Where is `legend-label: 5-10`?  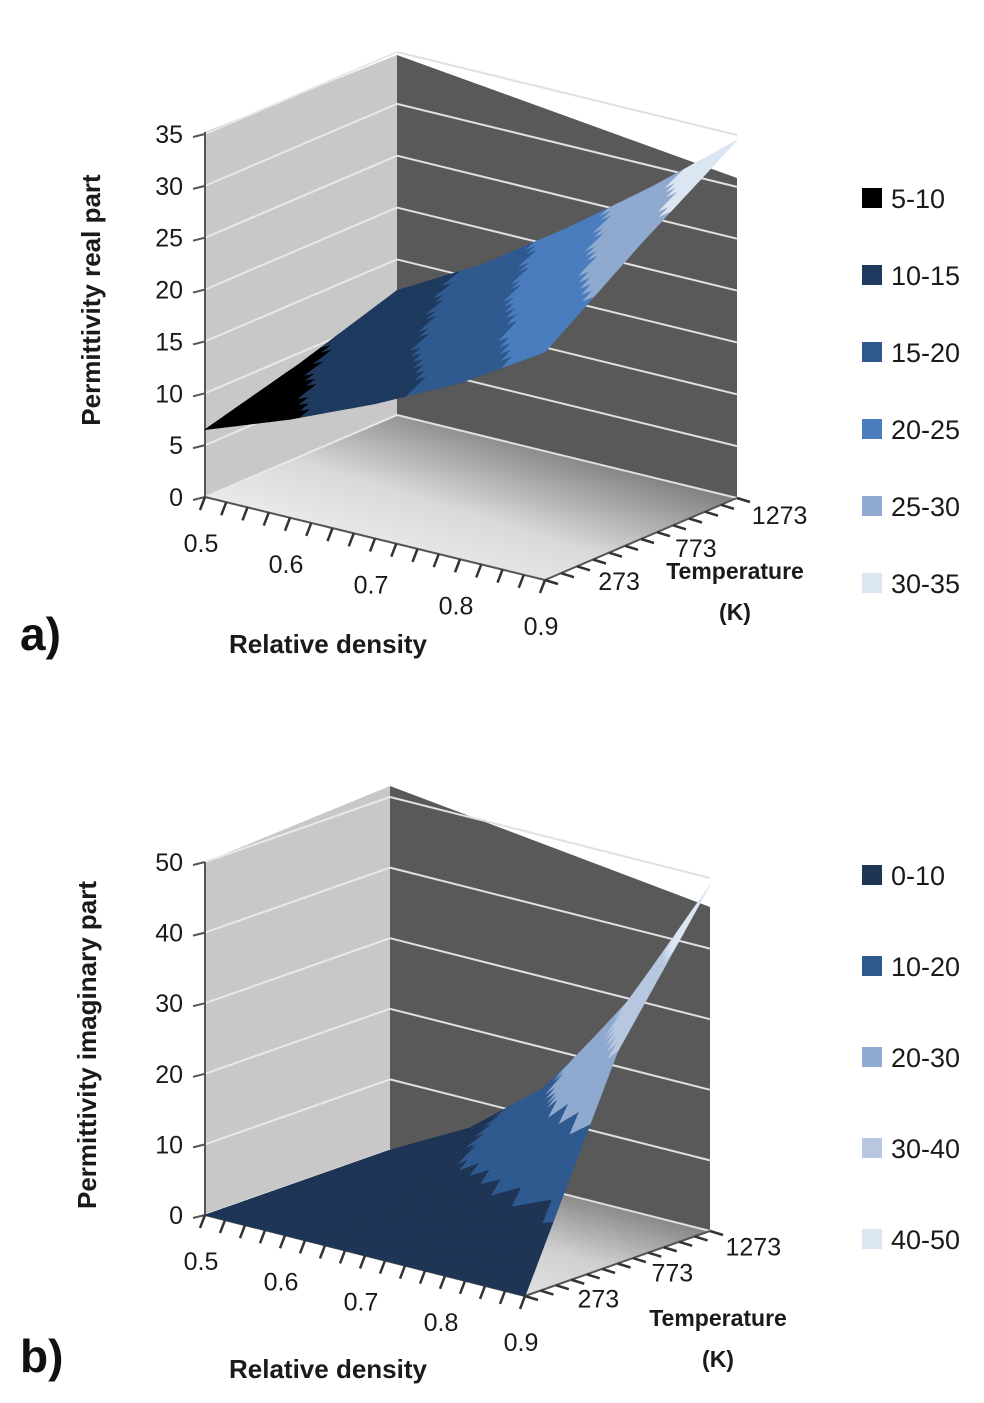
legend-label: 5-10 is located at coordinates (918, 199).